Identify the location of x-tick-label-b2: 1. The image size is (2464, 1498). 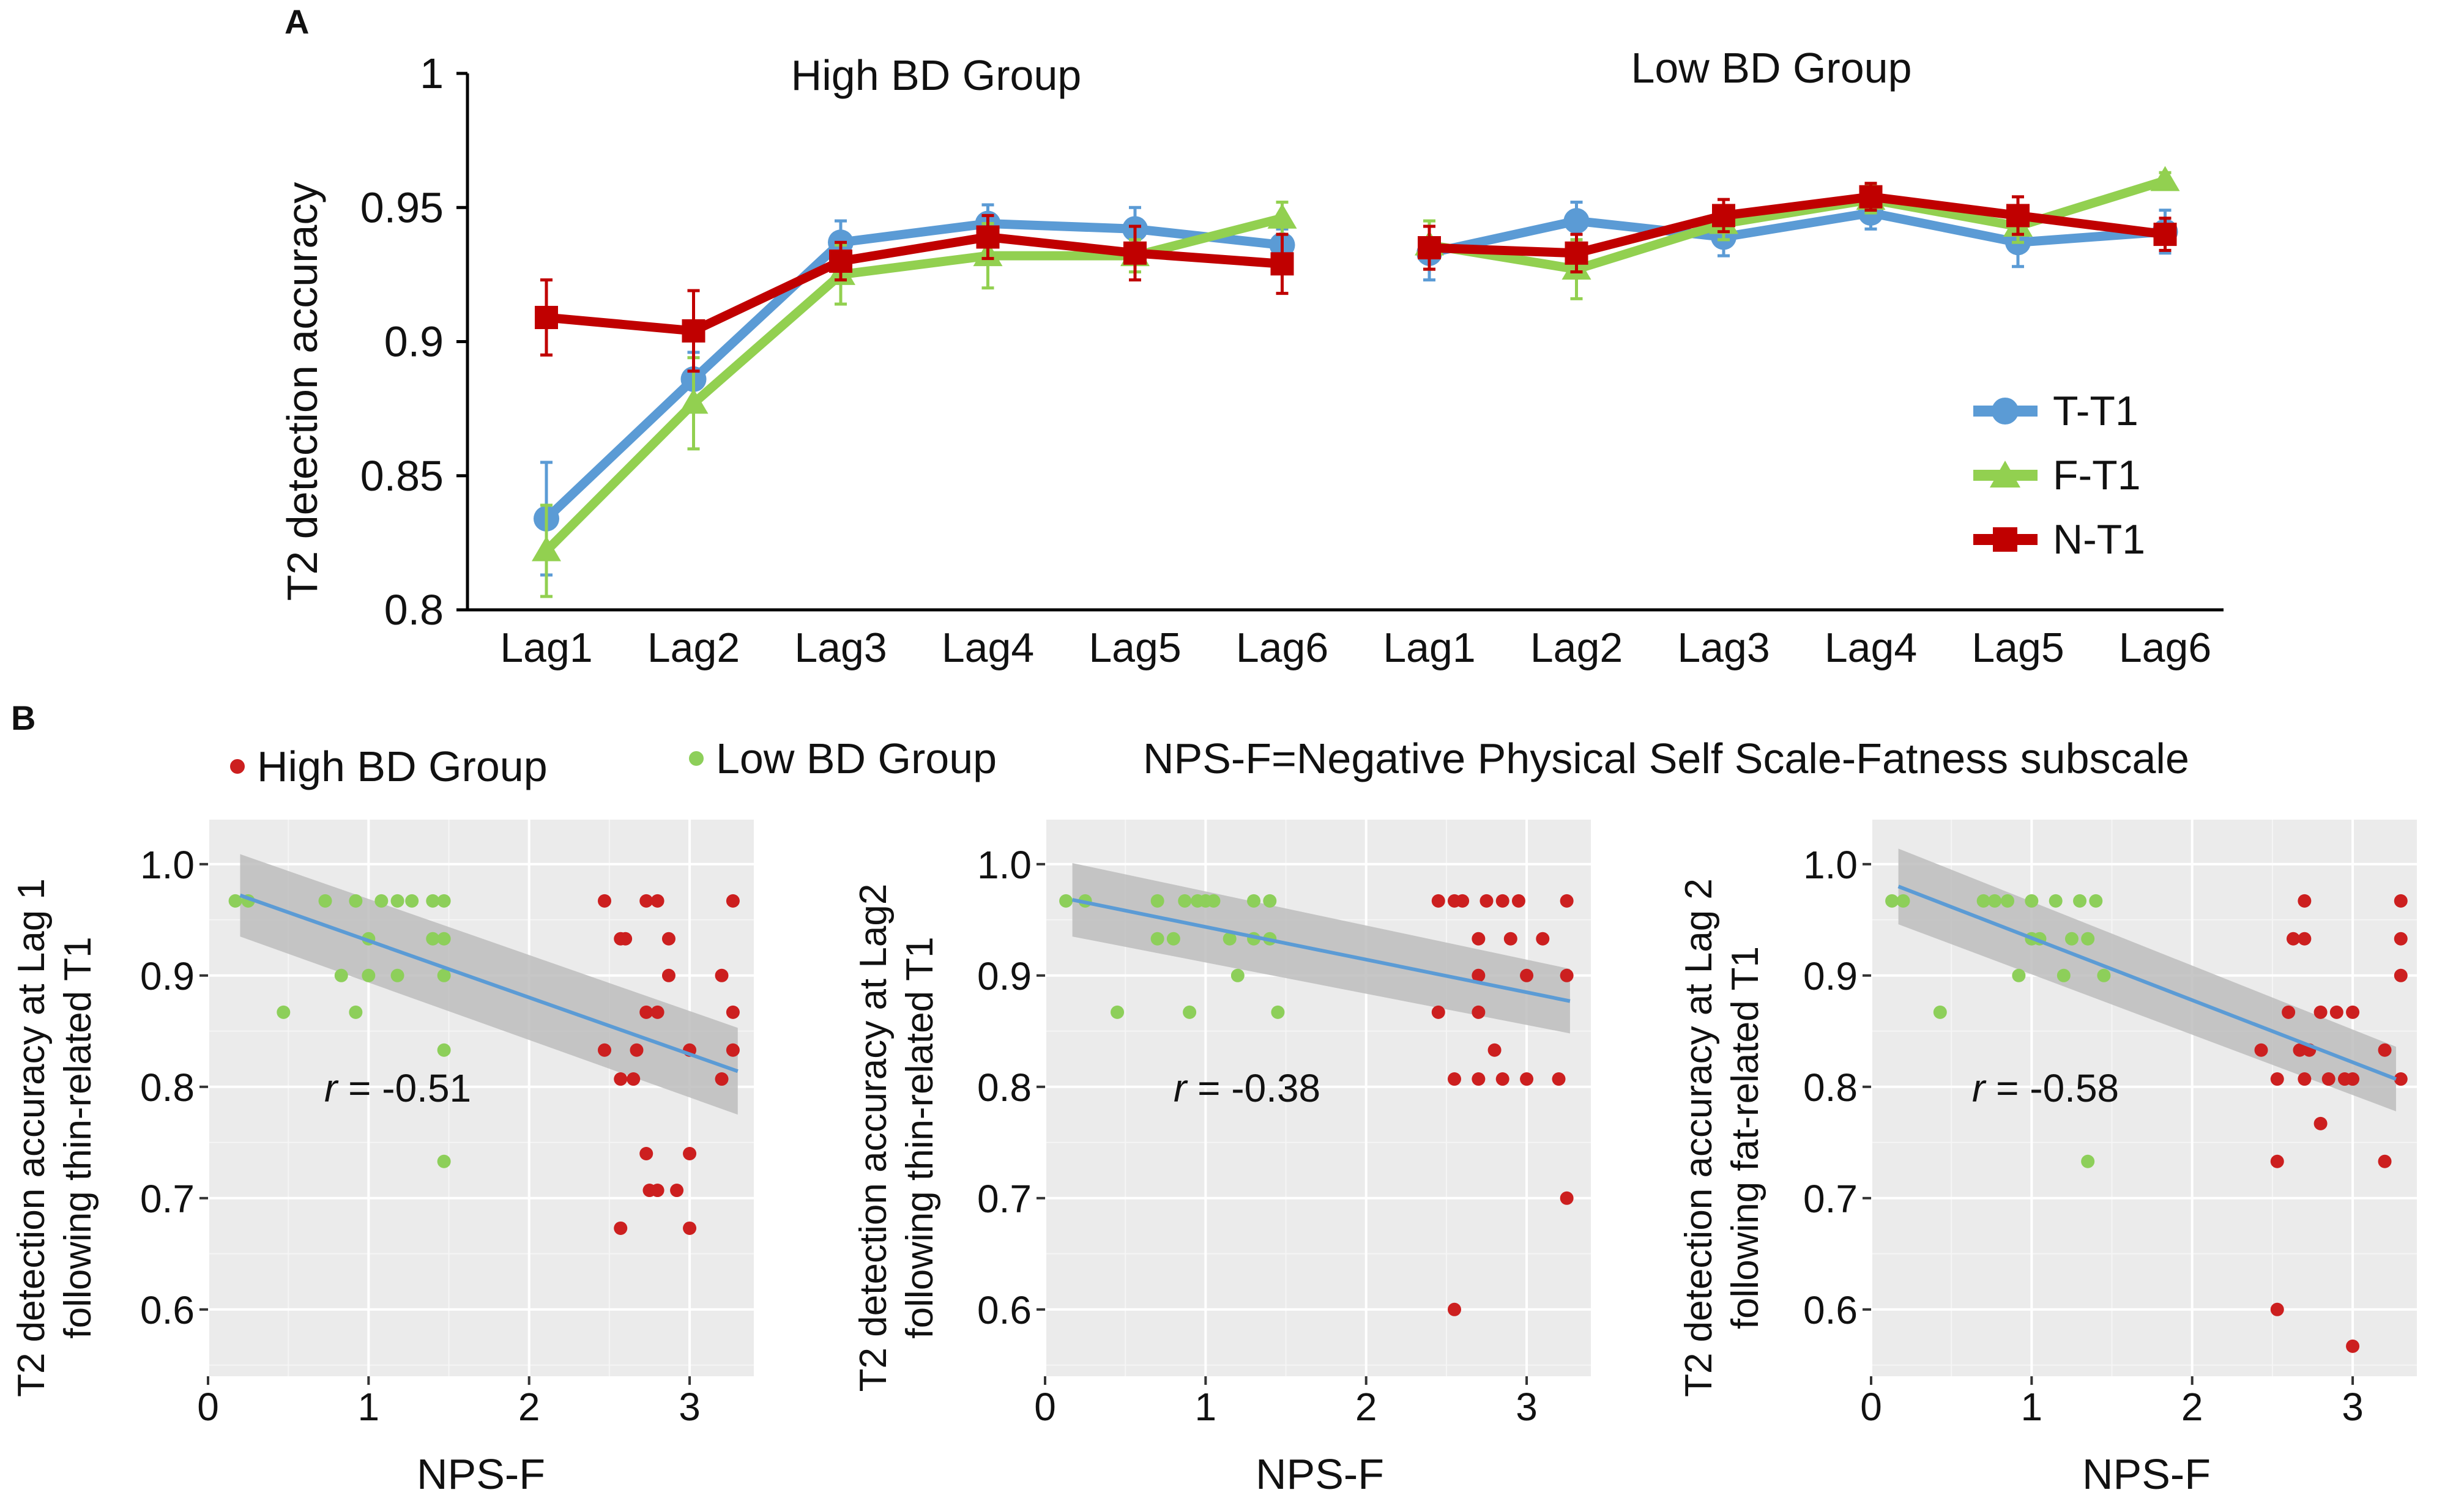
(1206, 1407).